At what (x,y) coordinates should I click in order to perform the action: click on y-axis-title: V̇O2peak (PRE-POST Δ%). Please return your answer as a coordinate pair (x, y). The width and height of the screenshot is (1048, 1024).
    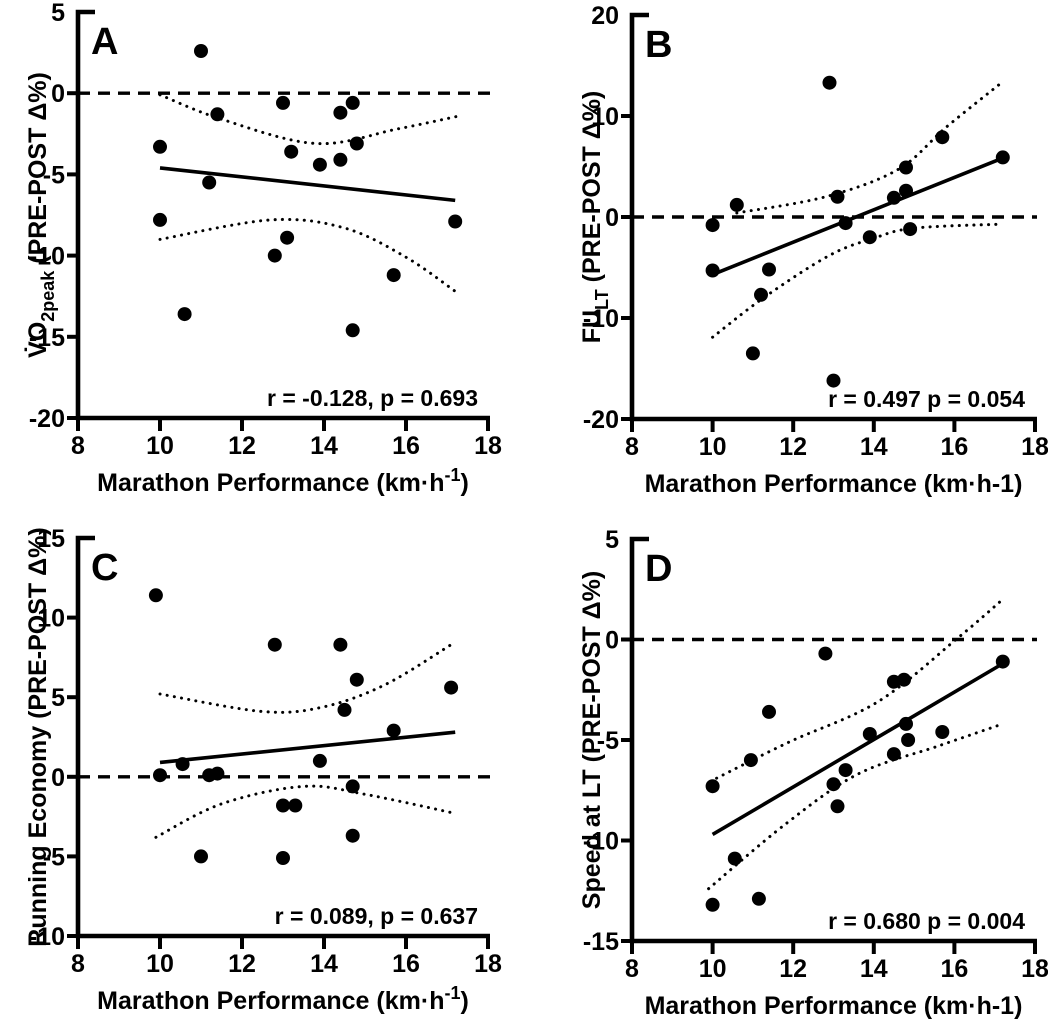
    Looking at the image, I should click on (40, 215).